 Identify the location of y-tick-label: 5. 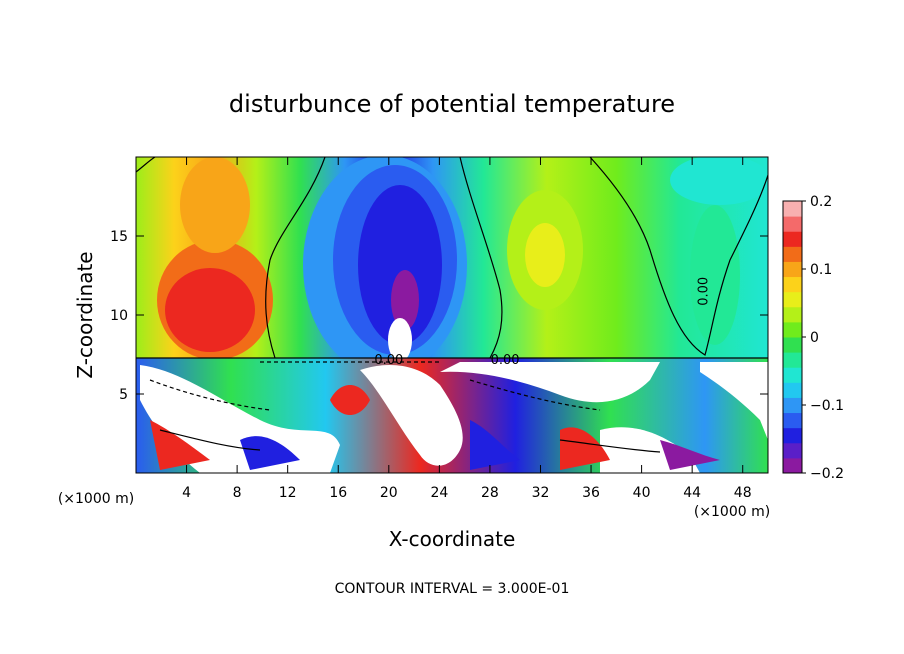
(123, 395).